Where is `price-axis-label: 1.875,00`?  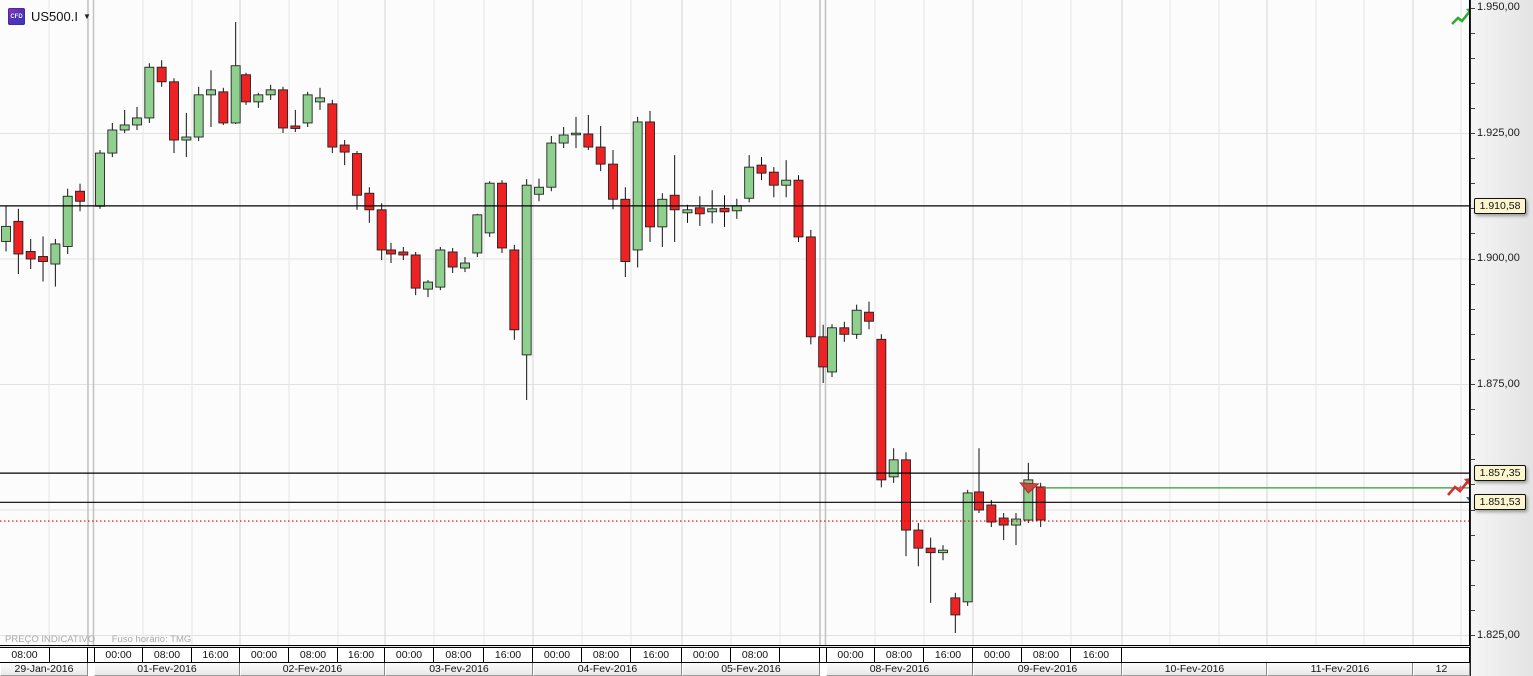
price-axis-label: 1.875,00 is located at coordinates (1498, 383).